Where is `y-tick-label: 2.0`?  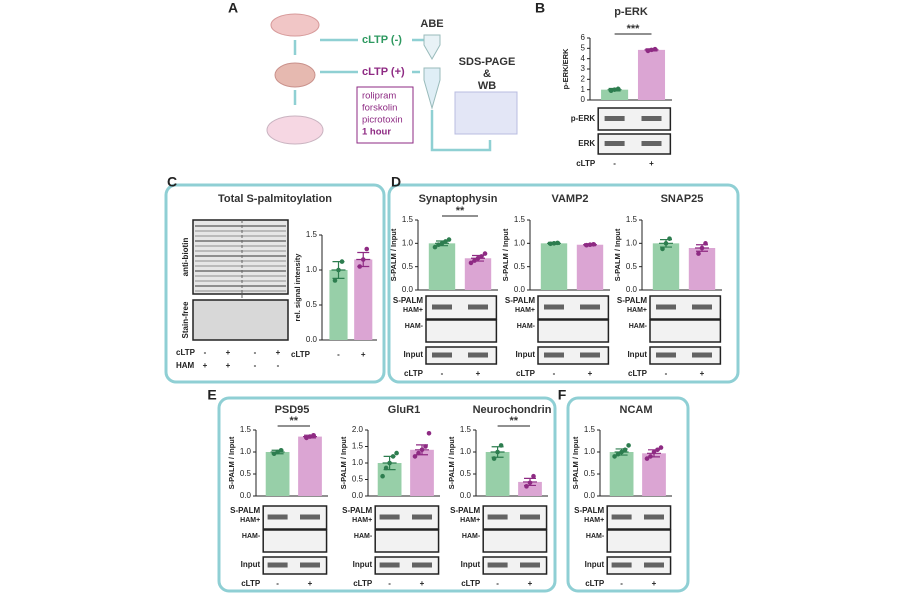
y-tick-label: 2.0 is located at coordinates (358, 429).